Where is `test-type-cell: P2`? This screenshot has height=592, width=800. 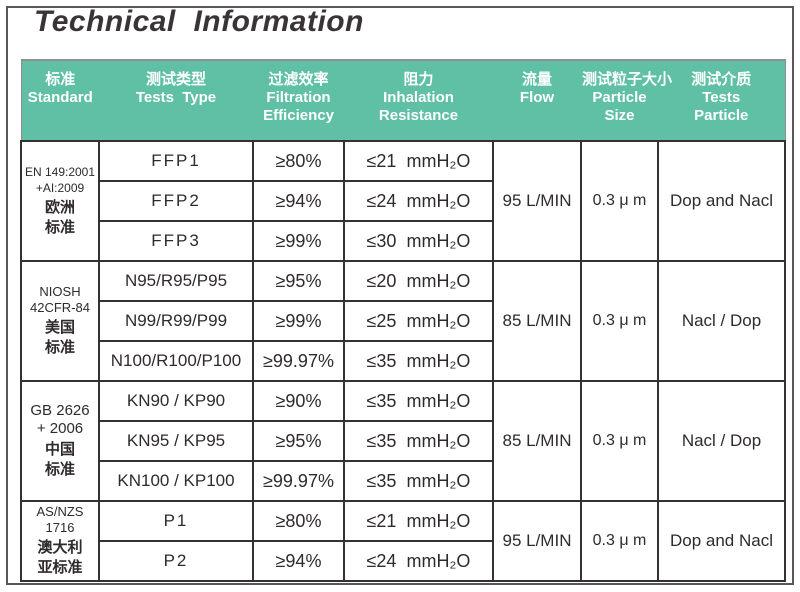 test-type-cell: P2 is located at coordinates (176, 561).